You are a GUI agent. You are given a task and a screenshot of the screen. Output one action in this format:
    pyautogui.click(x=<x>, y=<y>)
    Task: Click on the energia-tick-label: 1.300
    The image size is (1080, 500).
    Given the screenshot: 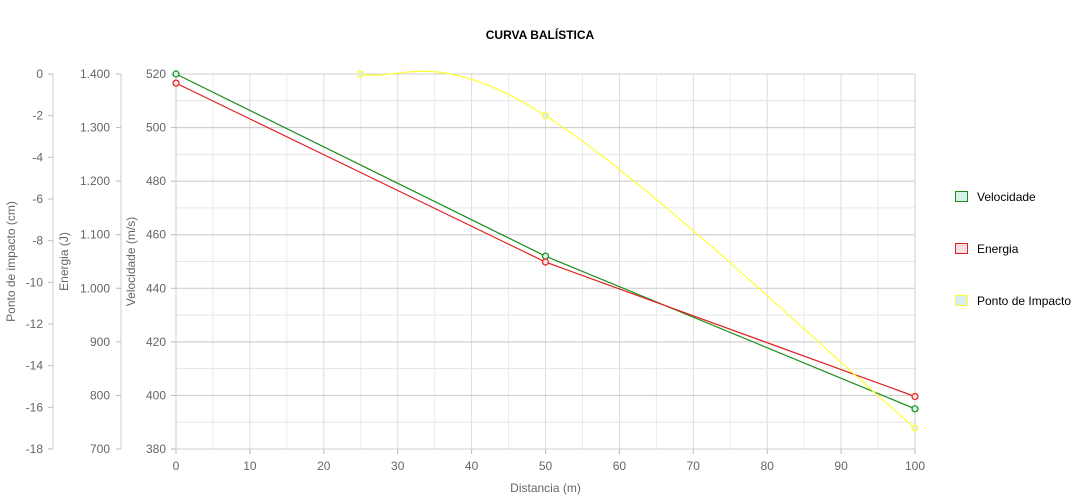 What is the action you would take?
    pyautogui.click(x=95, y=128)
    